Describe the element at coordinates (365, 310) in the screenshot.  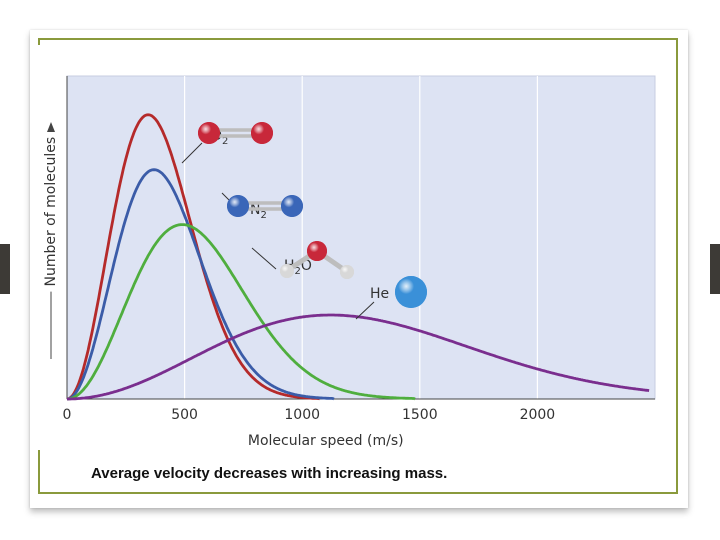
I see `leader-line-he` at that location.